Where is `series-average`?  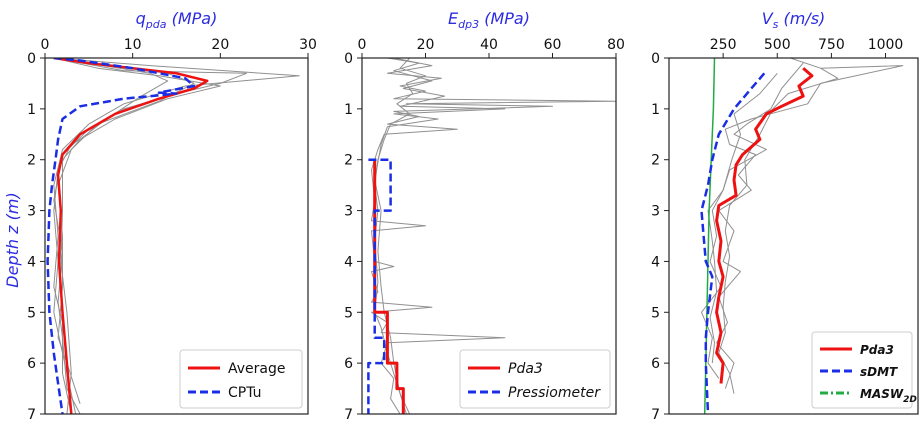 series-average is located at coordinates (131, 236).